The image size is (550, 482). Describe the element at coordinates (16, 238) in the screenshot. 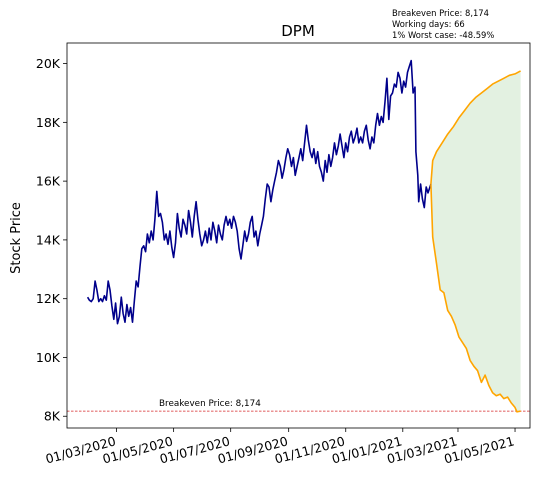

I see `y-axis-label: Stock Price` at that location.